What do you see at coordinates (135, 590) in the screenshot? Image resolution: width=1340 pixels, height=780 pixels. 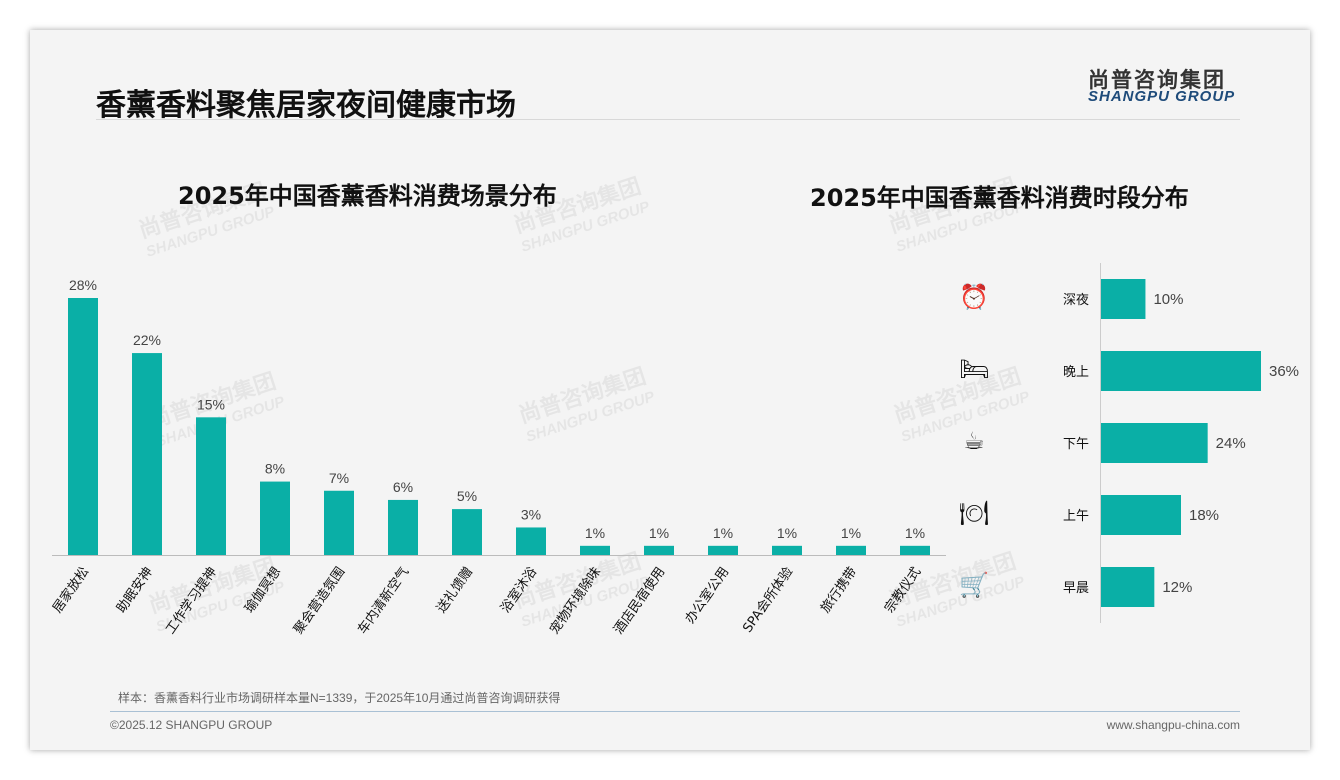 I see `category-label: 助眠安神` at bounding box center [135, 590].